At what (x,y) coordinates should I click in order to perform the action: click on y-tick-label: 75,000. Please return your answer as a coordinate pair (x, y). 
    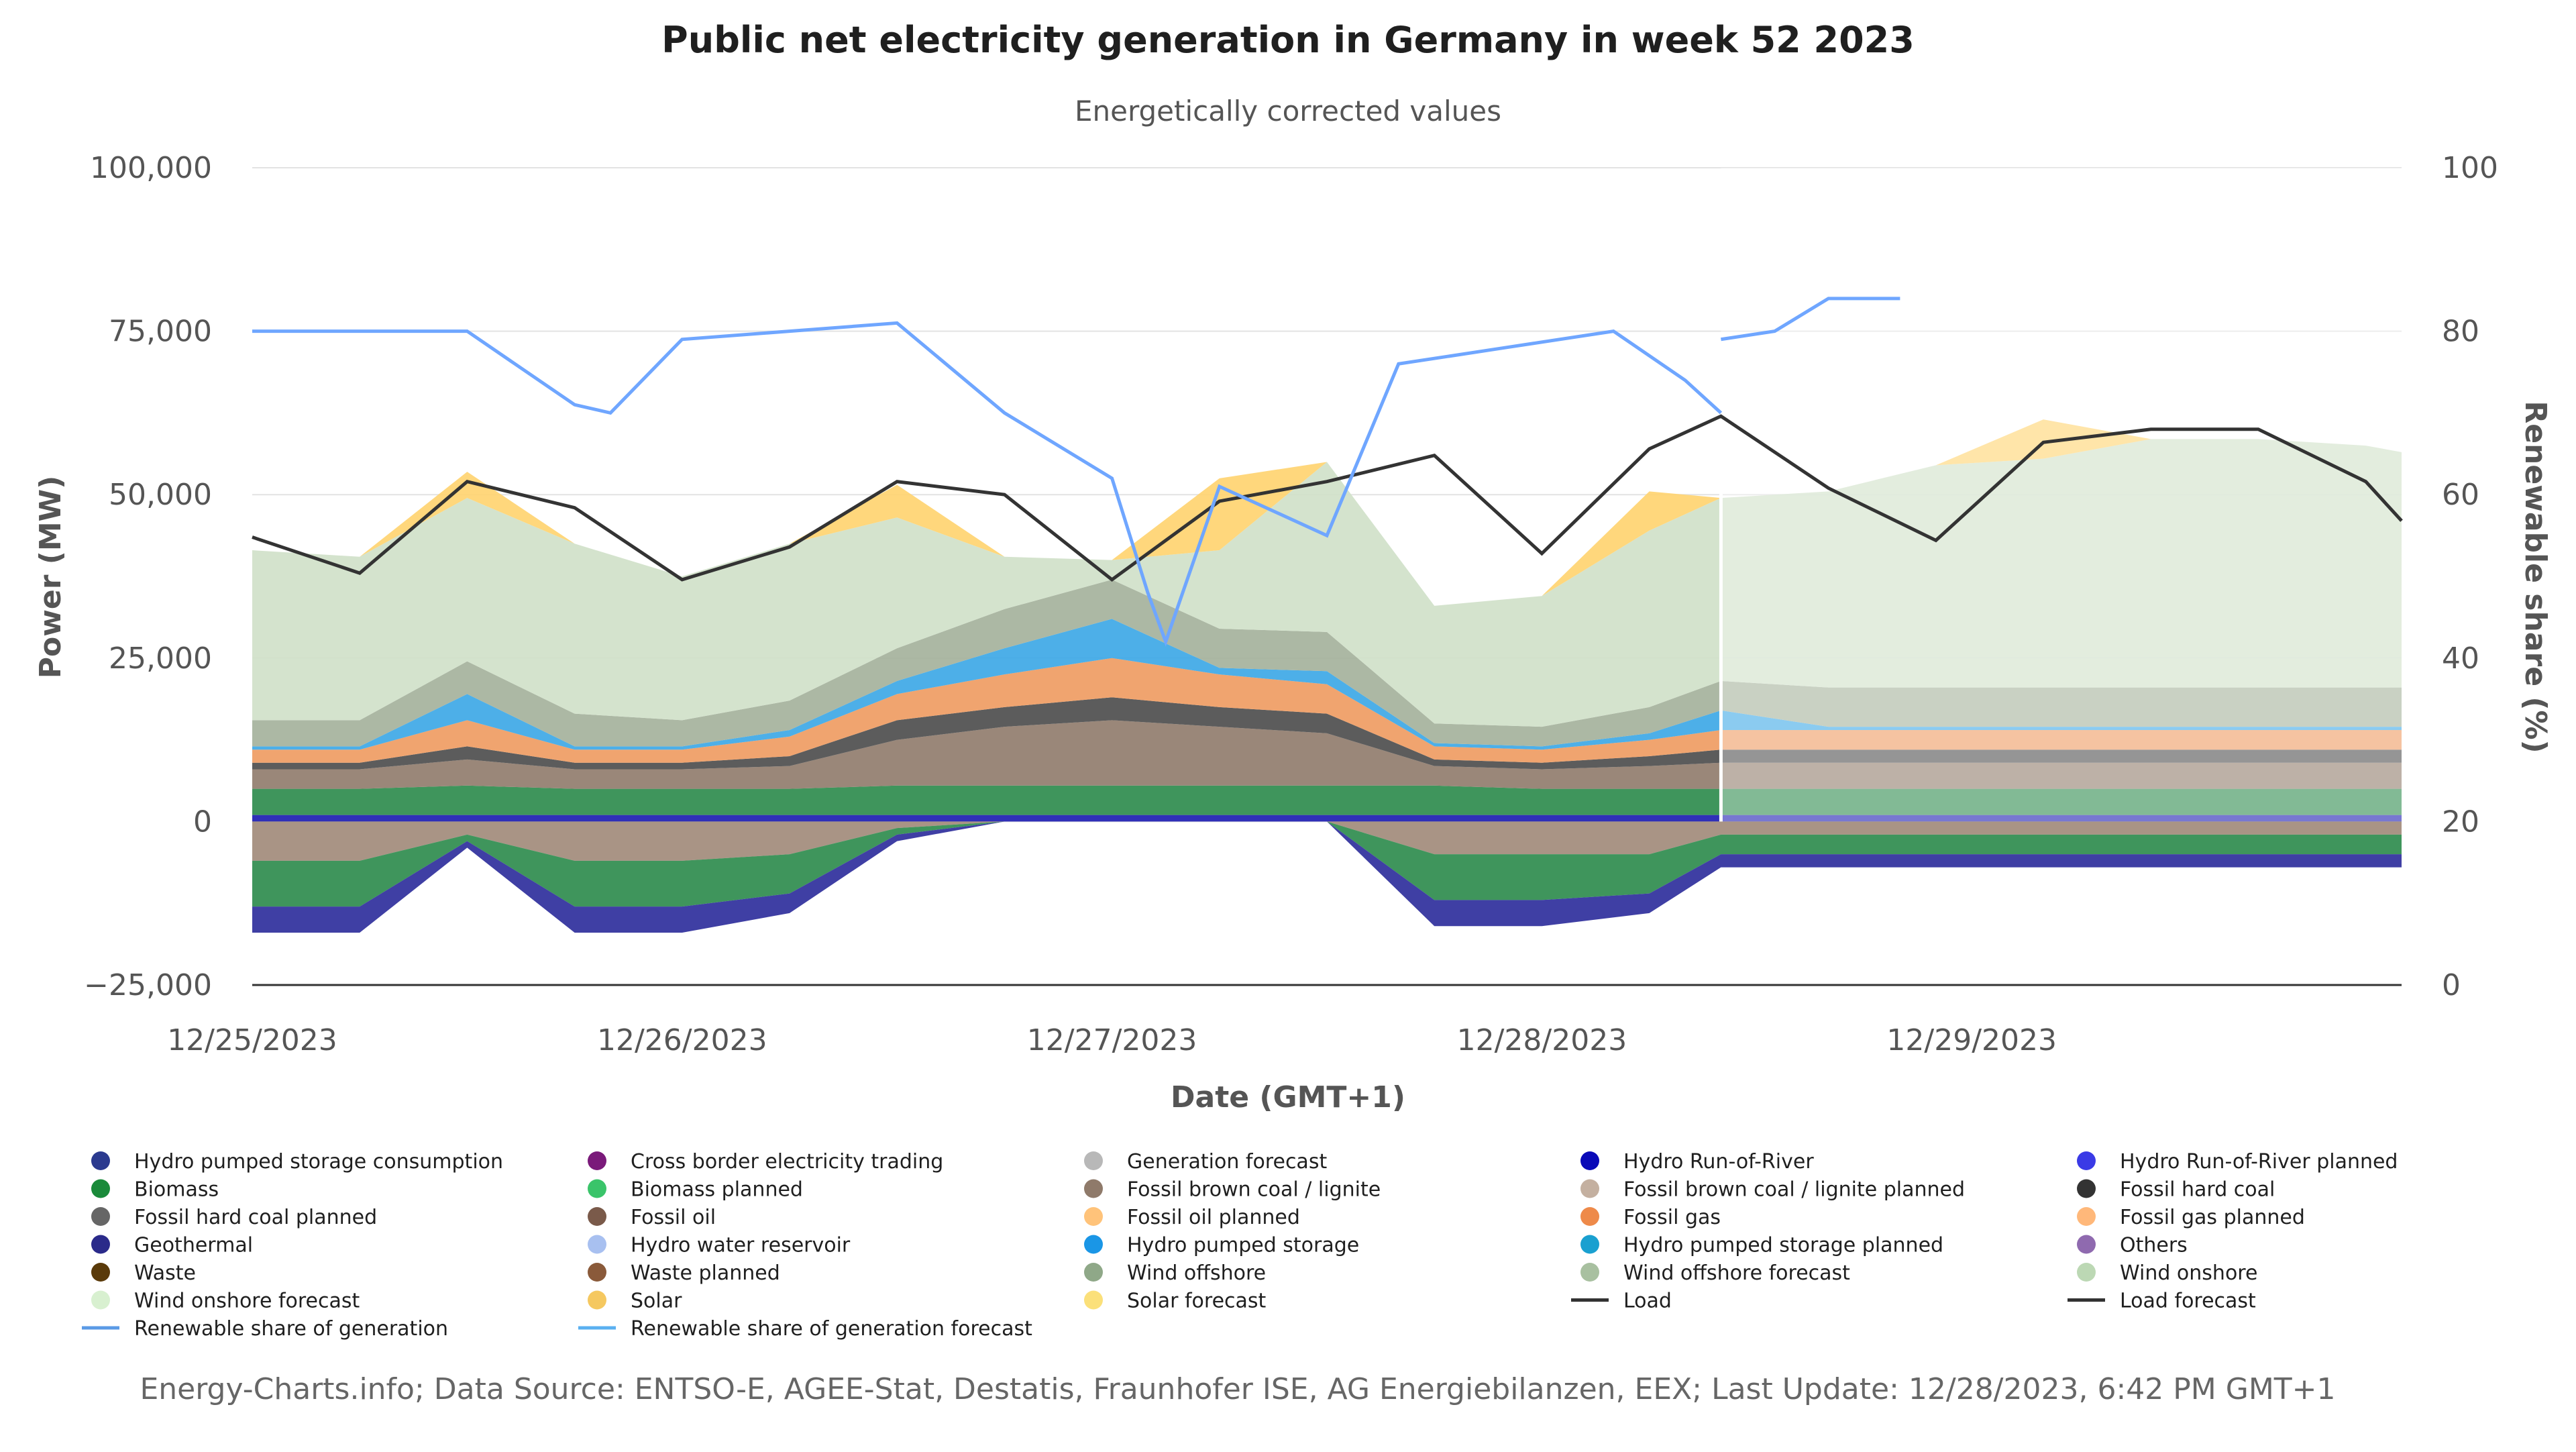
    Looking at the image, I should click on (160, 332).